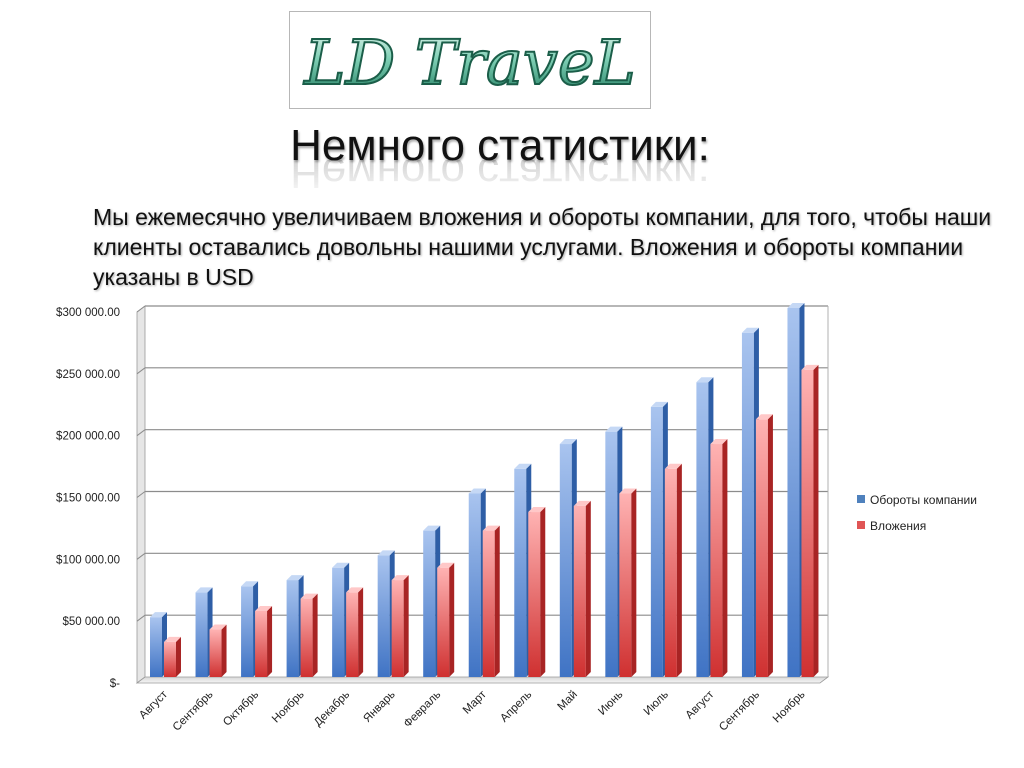 The image size is (1024, 768). I want to click on legend-label: Обороты компании, so click(923, 500).